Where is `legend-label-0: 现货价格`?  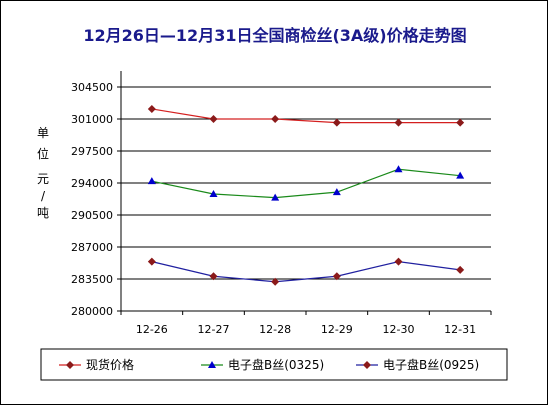
legend-label-0: 现货价格 is located at coordinates (110, 364).